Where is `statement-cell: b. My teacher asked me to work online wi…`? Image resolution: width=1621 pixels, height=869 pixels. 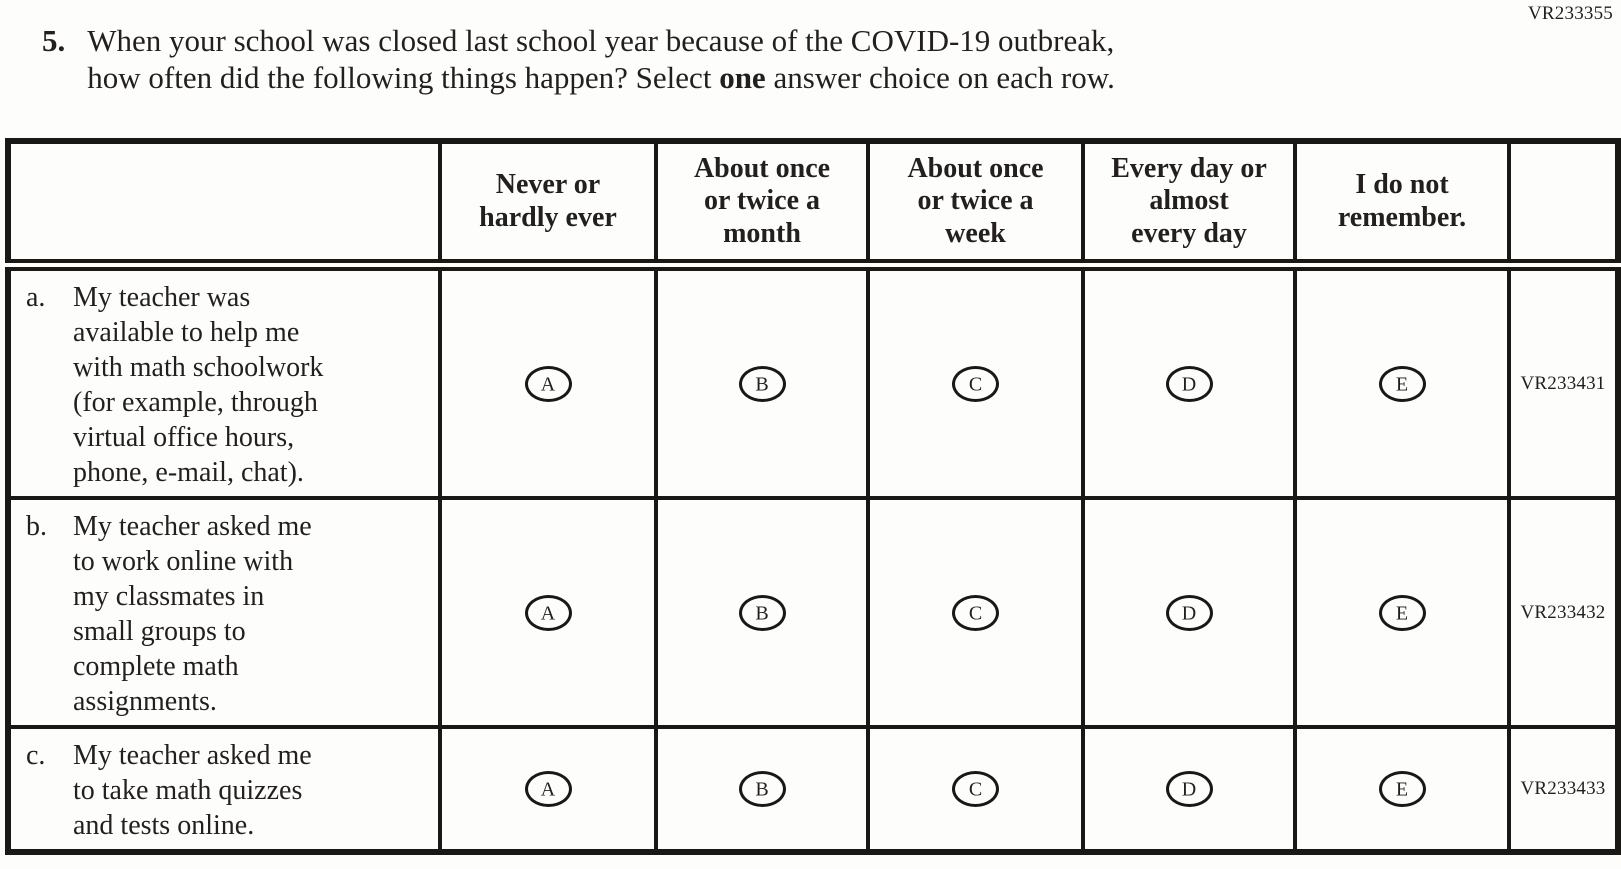 statement-cell: b. My teacher asked me to work online wi… is located at coordinates (224, 612).